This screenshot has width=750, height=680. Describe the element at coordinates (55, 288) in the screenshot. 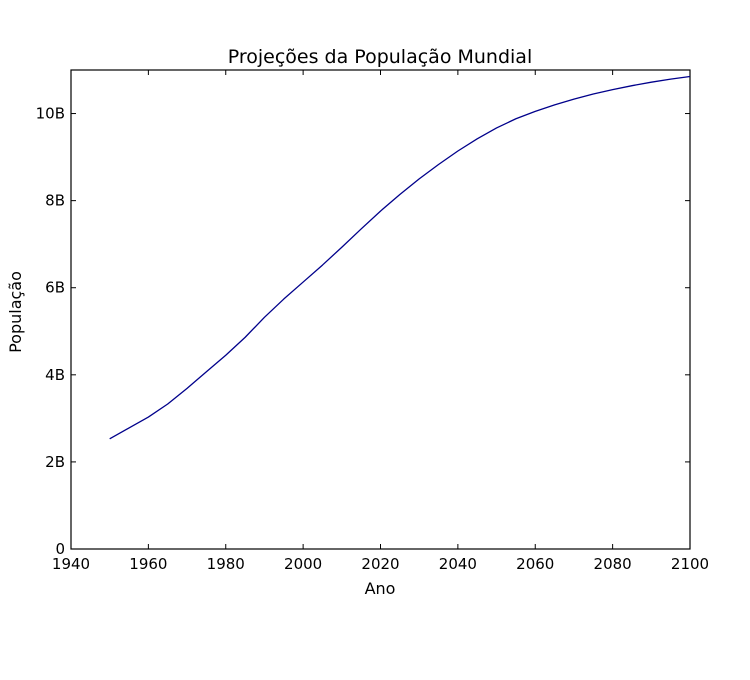

I see `y-tick-label: 6B` at that location.